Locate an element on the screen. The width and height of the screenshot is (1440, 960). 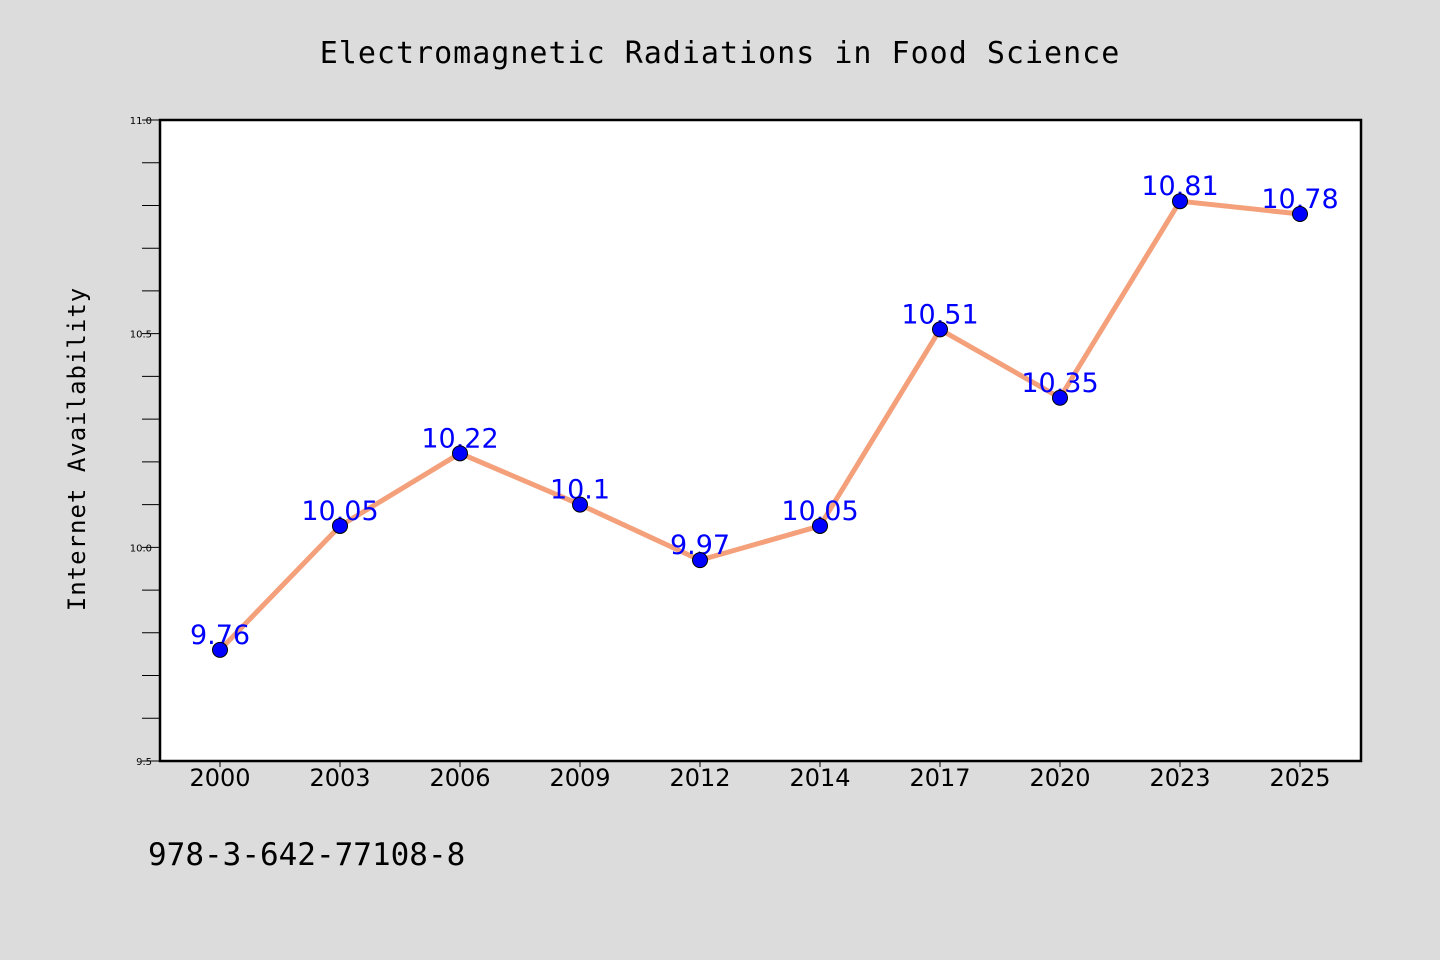
y-axis-label: Internet Availability is located at coordinates (77, 449).